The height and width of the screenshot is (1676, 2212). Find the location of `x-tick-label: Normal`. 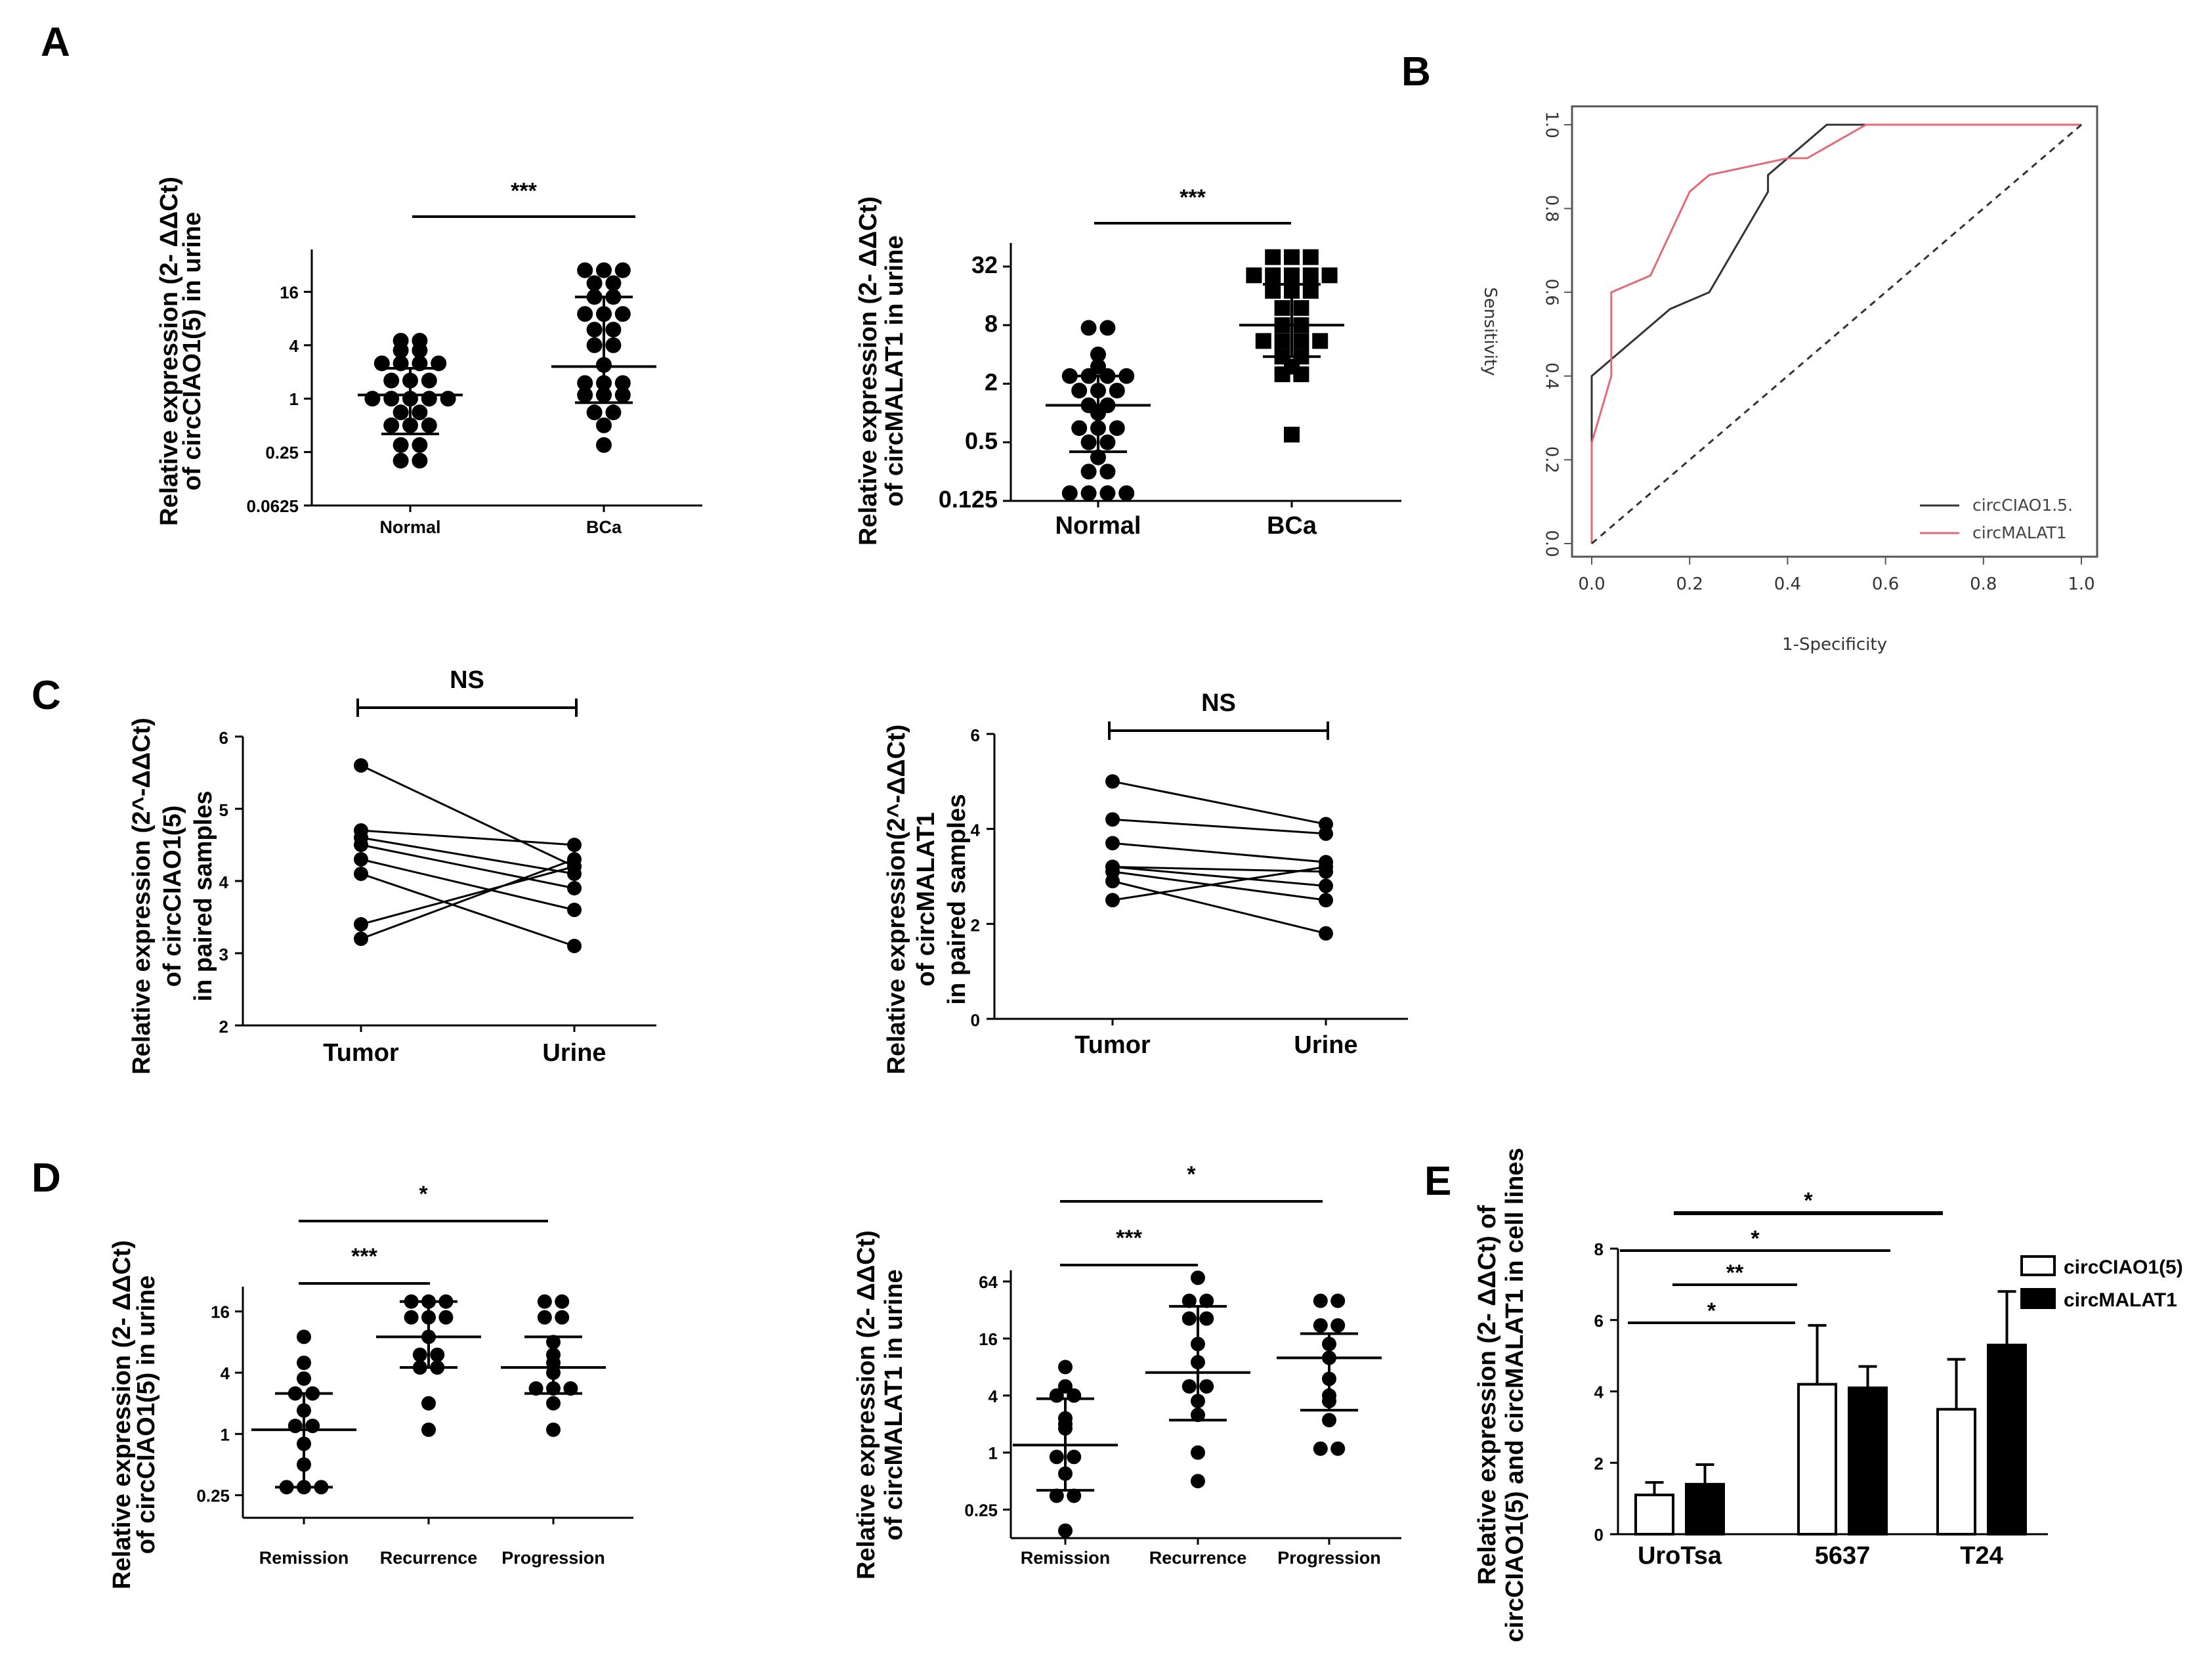

x-tick-label: Normal is located at coordinates (1098, 526).